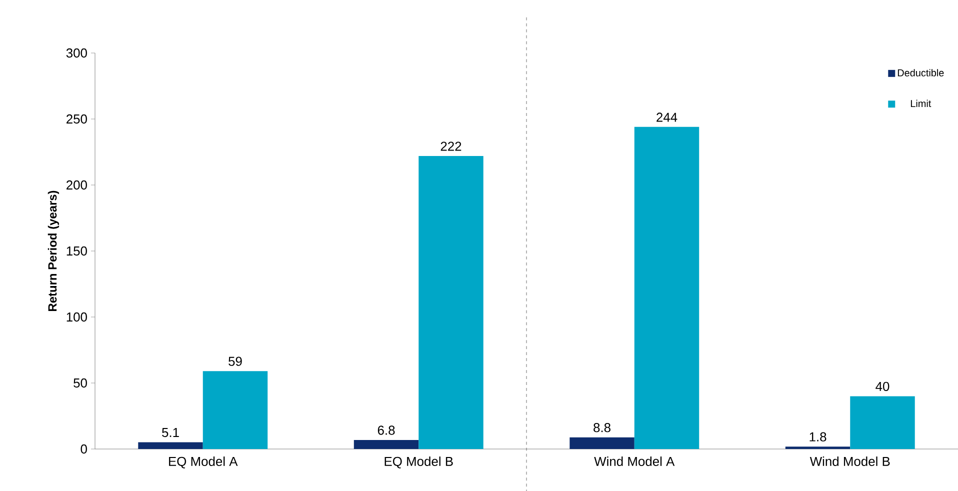 Image resolution: width=958 pixels, height=491 pixels. What do you see at coordinates (76, 53) in the screenshot?
I see `y-tick-label: 300` at bounding box center [76, 53].